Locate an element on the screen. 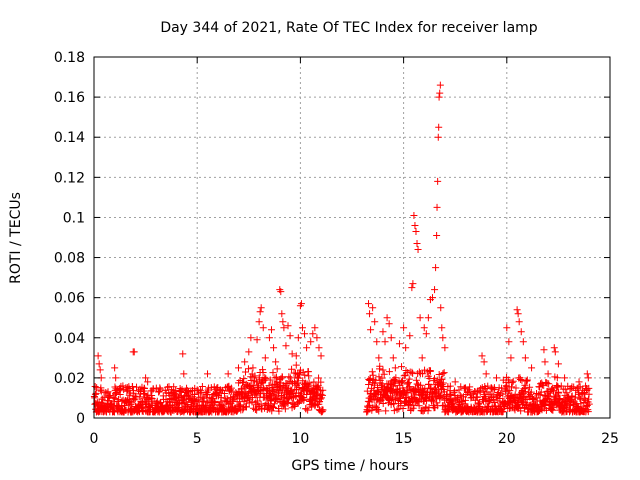  y-tick-label: 0.16 is located at coordinates (69, 98).